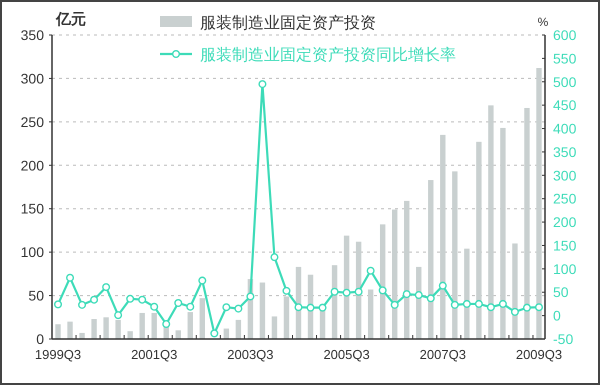 This screenshot has width=600, height=385. What do you see at coordinates (328, 55) in the screenshot?
I see `legend-label: 服装制造业固定资产投资同比增长率` at bounding box center [328, 55].